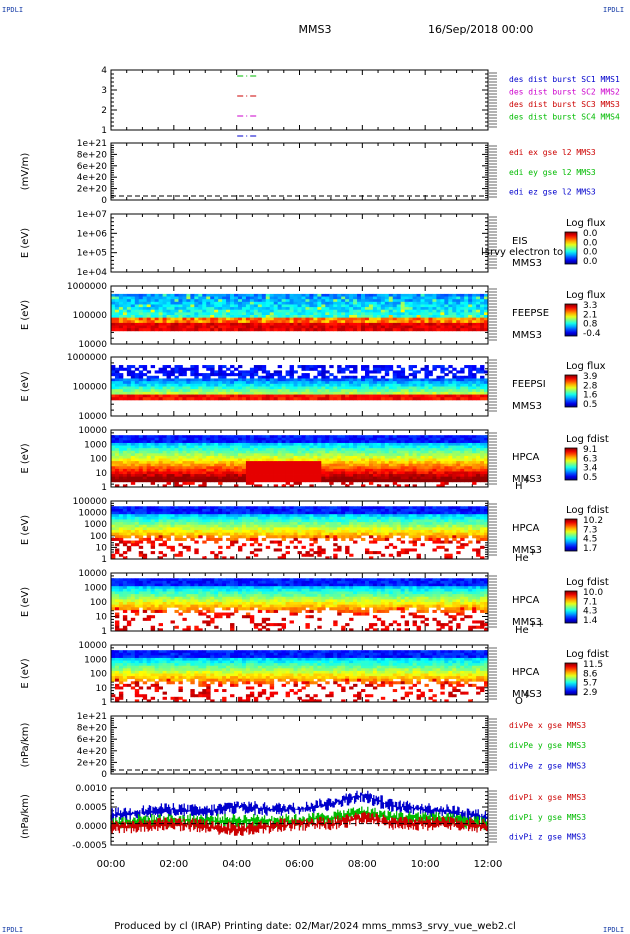 Image resolution: width=630 pixels, height=934 pixels. What do you see at coordinates (547, 837) in the screenshot?
I see `legend-entry: divPi z gse MMS3` at bounding box center [547, 837].